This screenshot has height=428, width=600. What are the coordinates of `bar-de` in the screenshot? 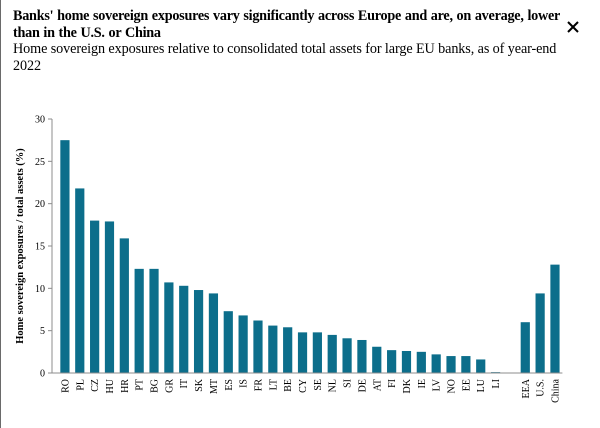 It's located at (362, 356).